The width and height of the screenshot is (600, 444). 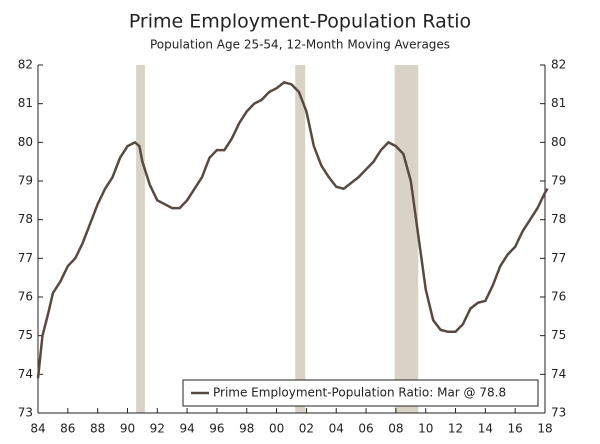 I want to click on y2-tick-label: 74, so click(x=558, y=374).